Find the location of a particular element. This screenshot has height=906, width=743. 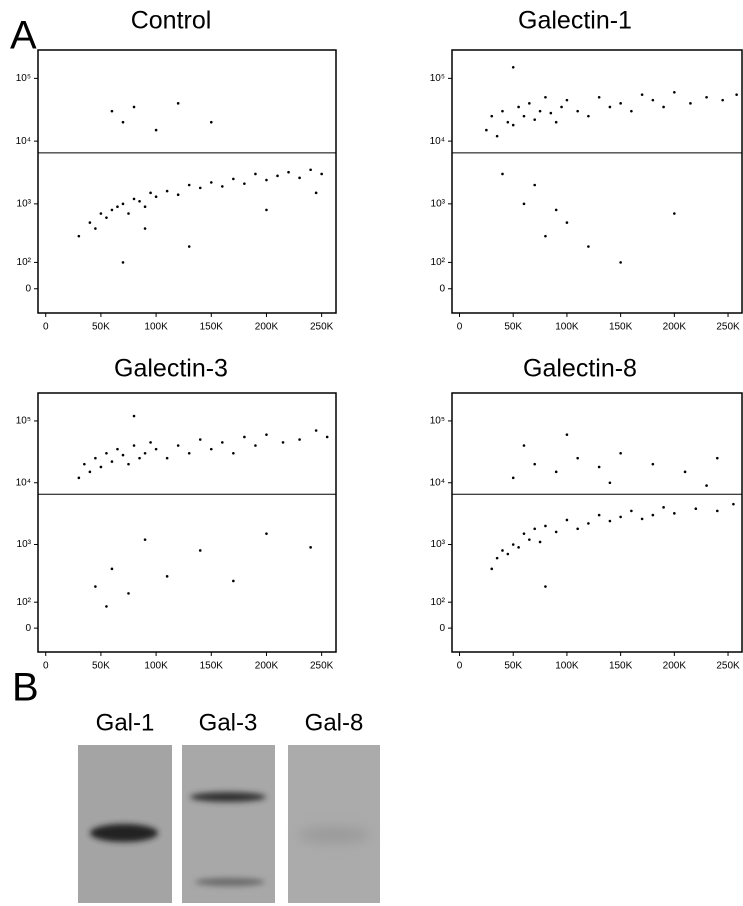

x-tick-label: 0 is located at coordinates (460, 327).